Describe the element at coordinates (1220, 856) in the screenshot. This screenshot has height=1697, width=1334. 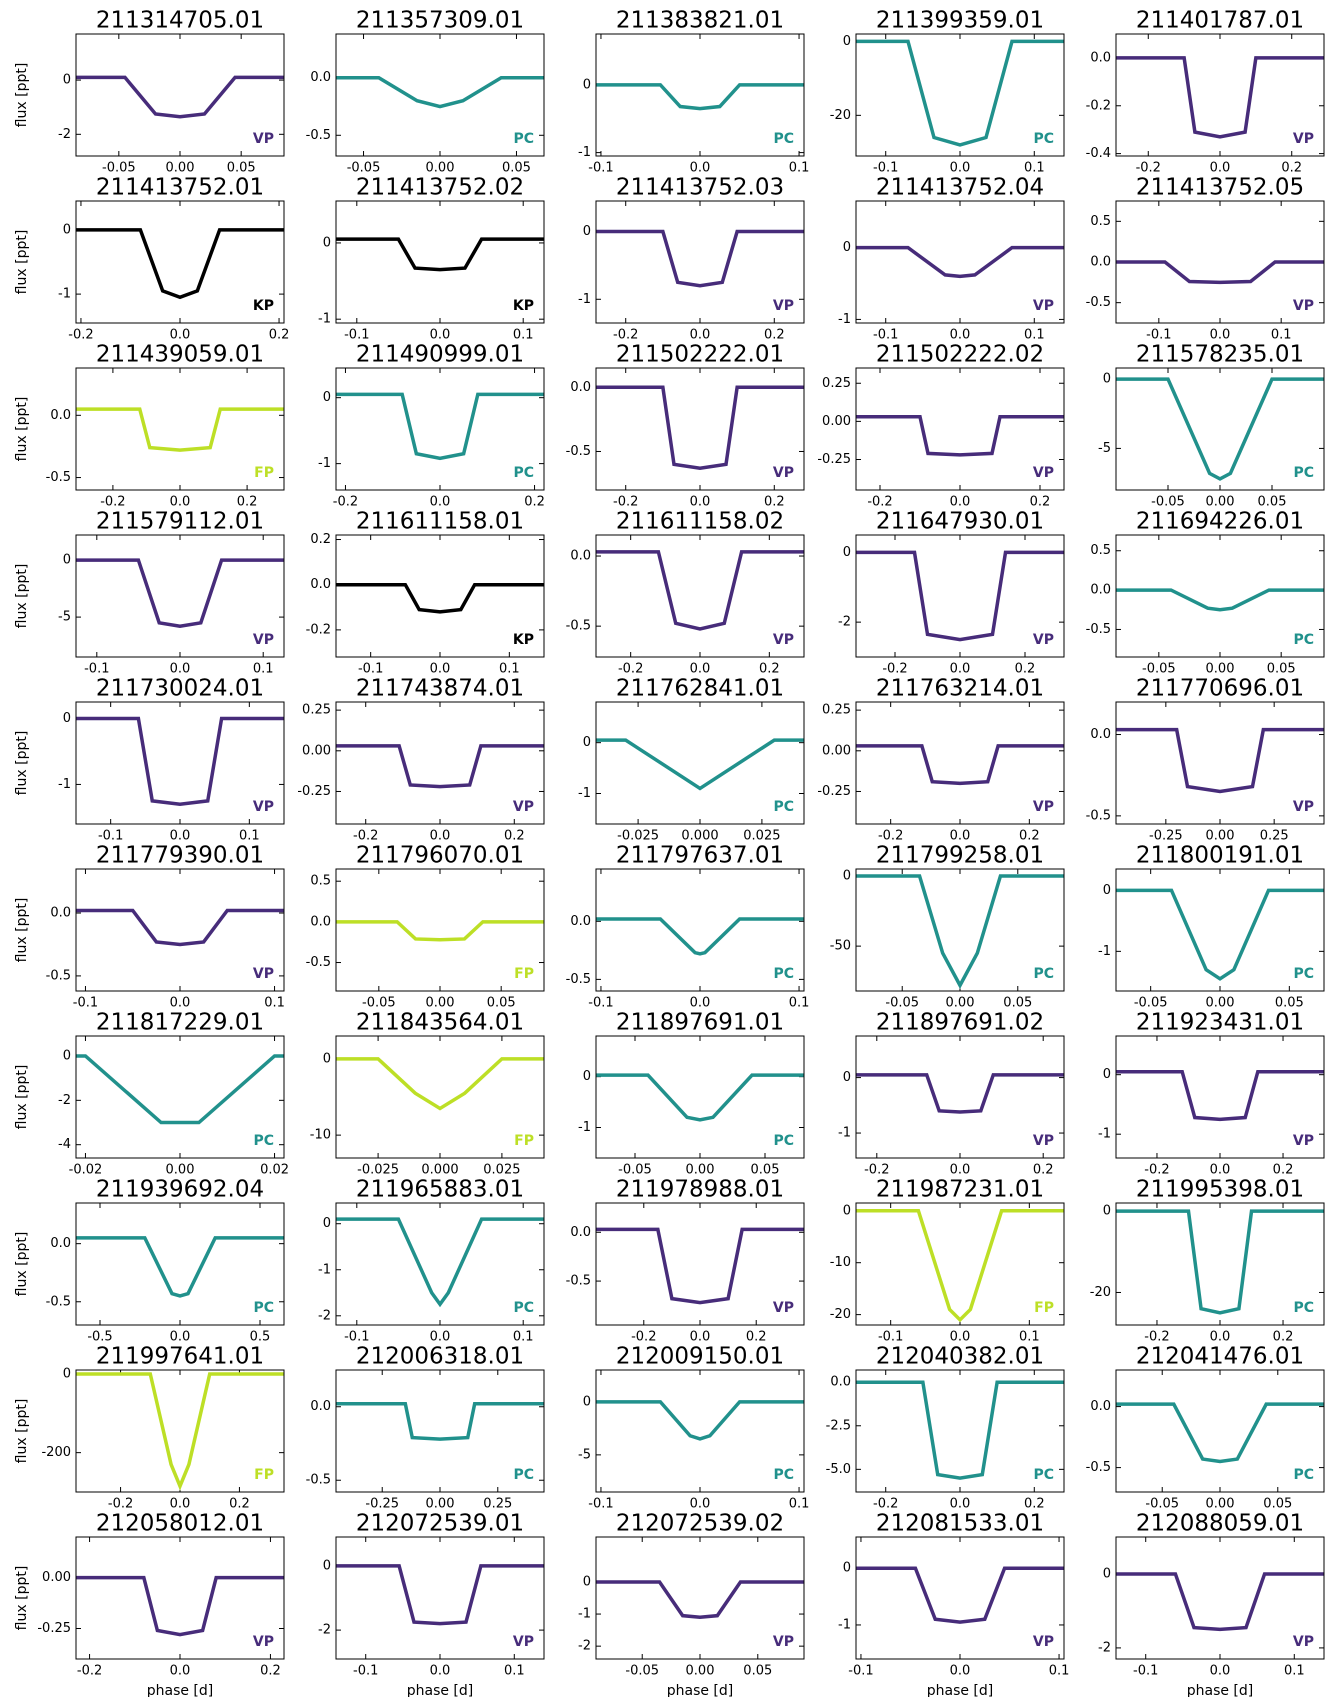
I see `panel-title: 211800191.01` at that location.